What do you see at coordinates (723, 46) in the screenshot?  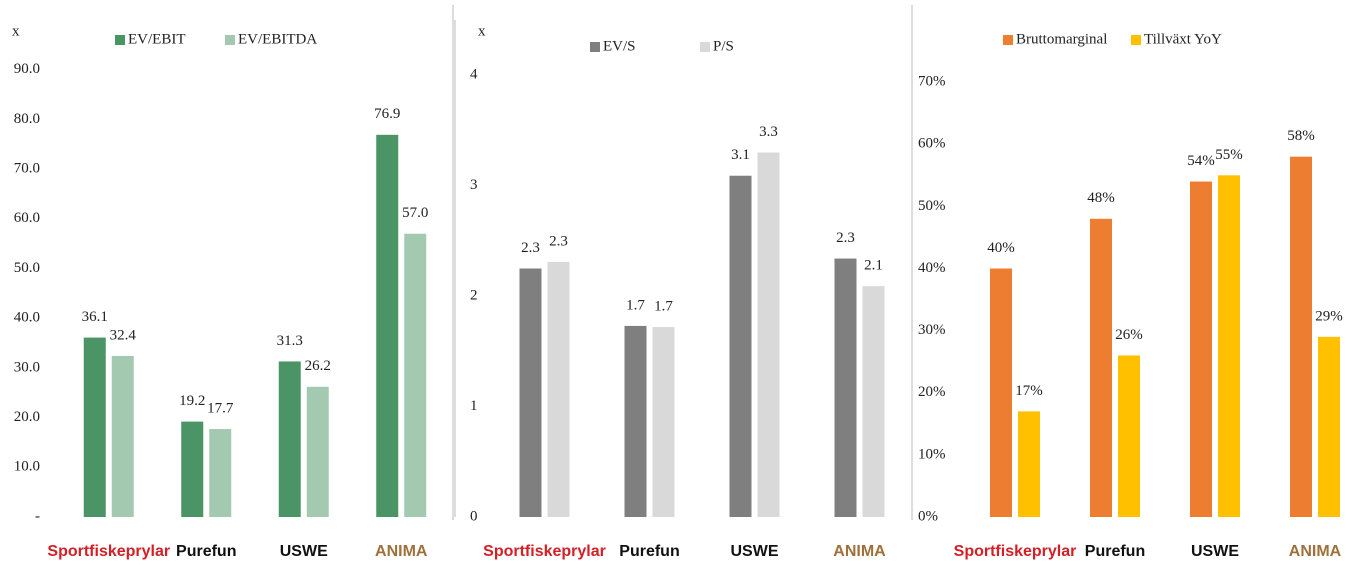 I see `legend-label: P/S` at bounding box center [723, 46].